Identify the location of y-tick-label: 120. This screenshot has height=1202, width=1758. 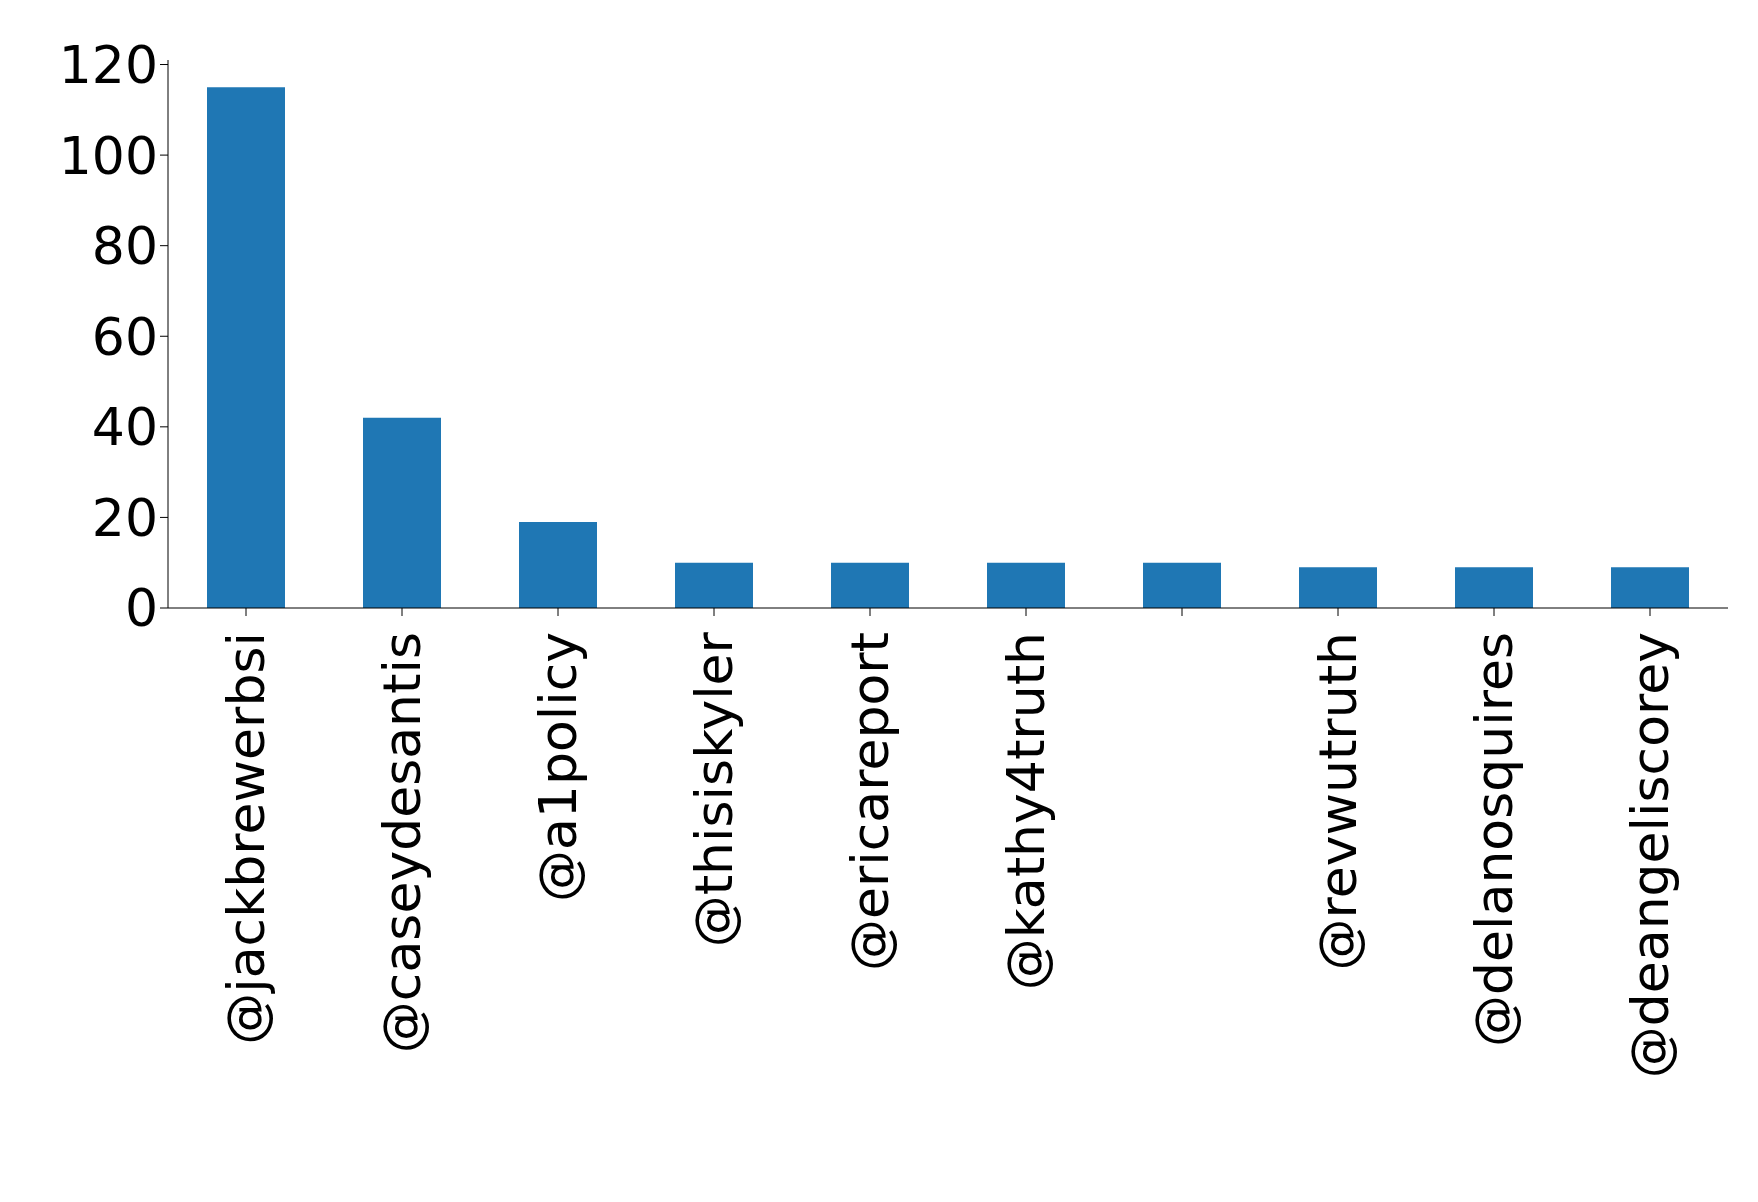
(108, 64).